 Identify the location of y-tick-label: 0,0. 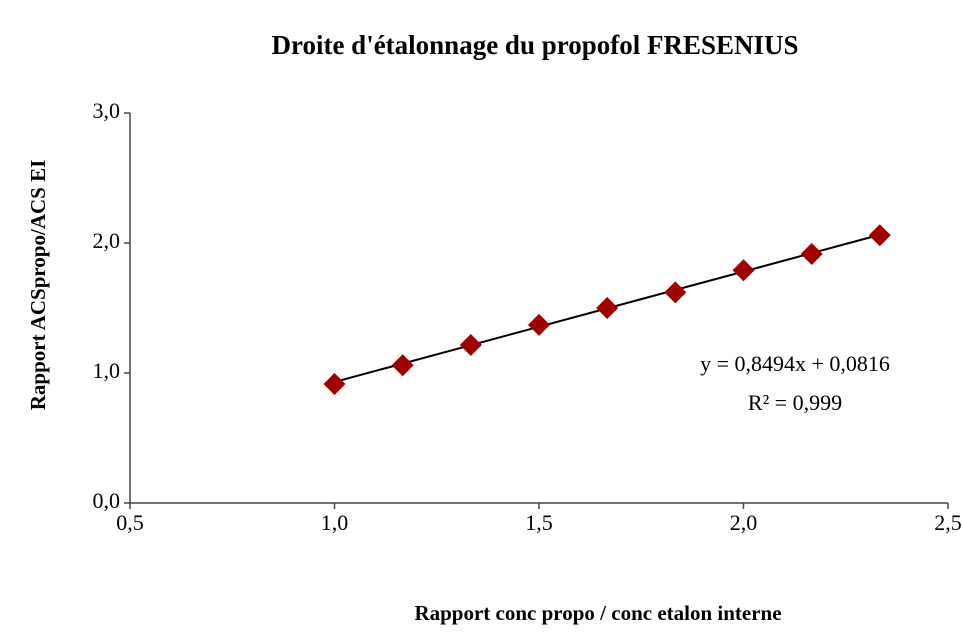
(107, 500).